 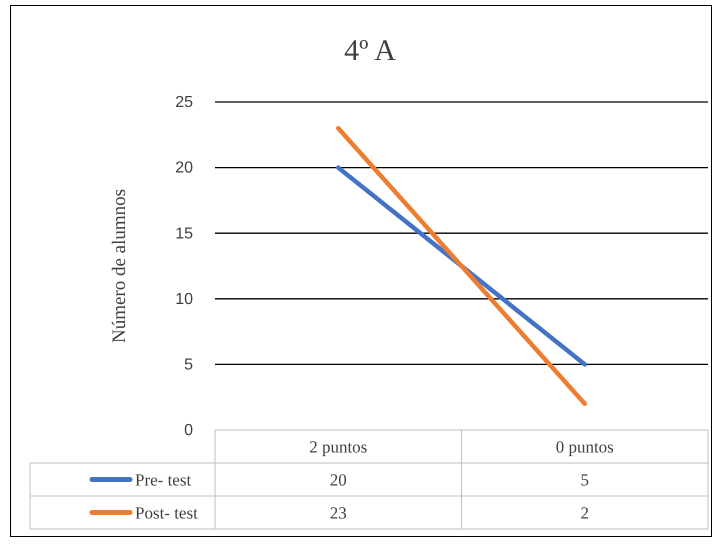 What do you see at coordinates (584, 480) in the screenshot?
I see `data-label: 5` at bounding box center [584, 480].